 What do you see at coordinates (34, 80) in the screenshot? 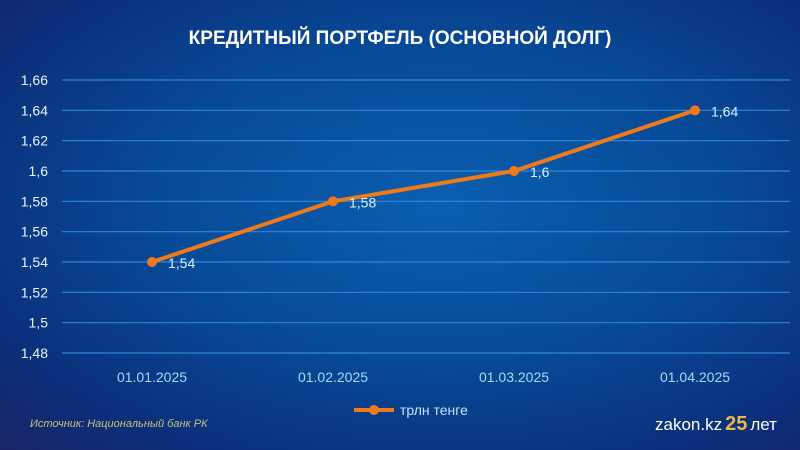
I see `y-tick-label: 1,66` at bounding box center [34, 80].